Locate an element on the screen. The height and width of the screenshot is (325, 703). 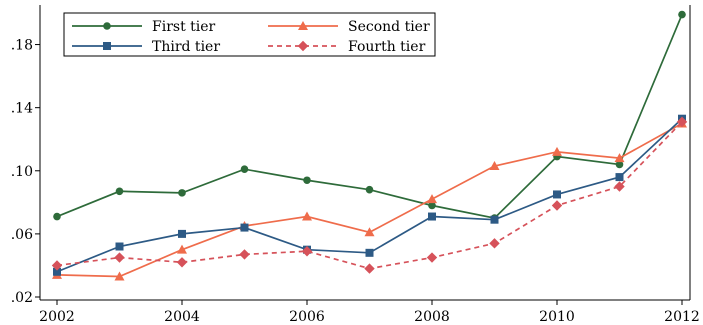
y-tick-label: .06 is located at coordinates (22, 235).